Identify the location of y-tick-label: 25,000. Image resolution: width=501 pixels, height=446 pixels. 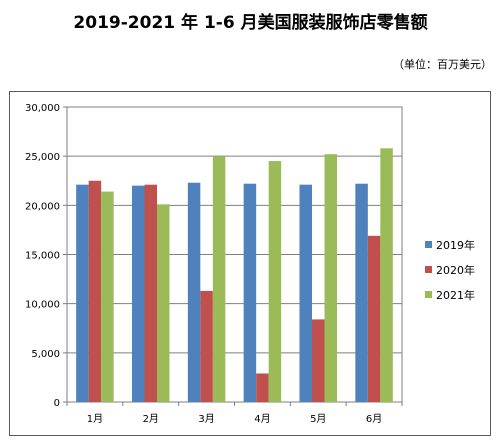
(42, 157).